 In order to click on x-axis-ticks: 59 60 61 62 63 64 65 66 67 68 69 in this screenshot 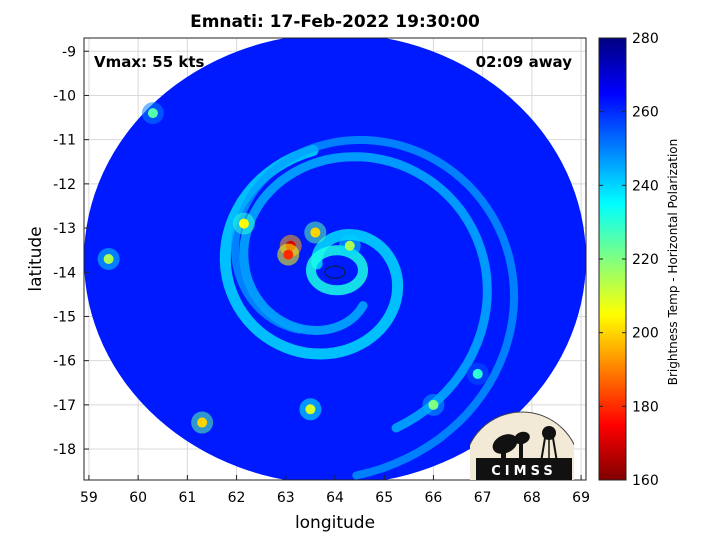, I will do `click(335, 490)`.